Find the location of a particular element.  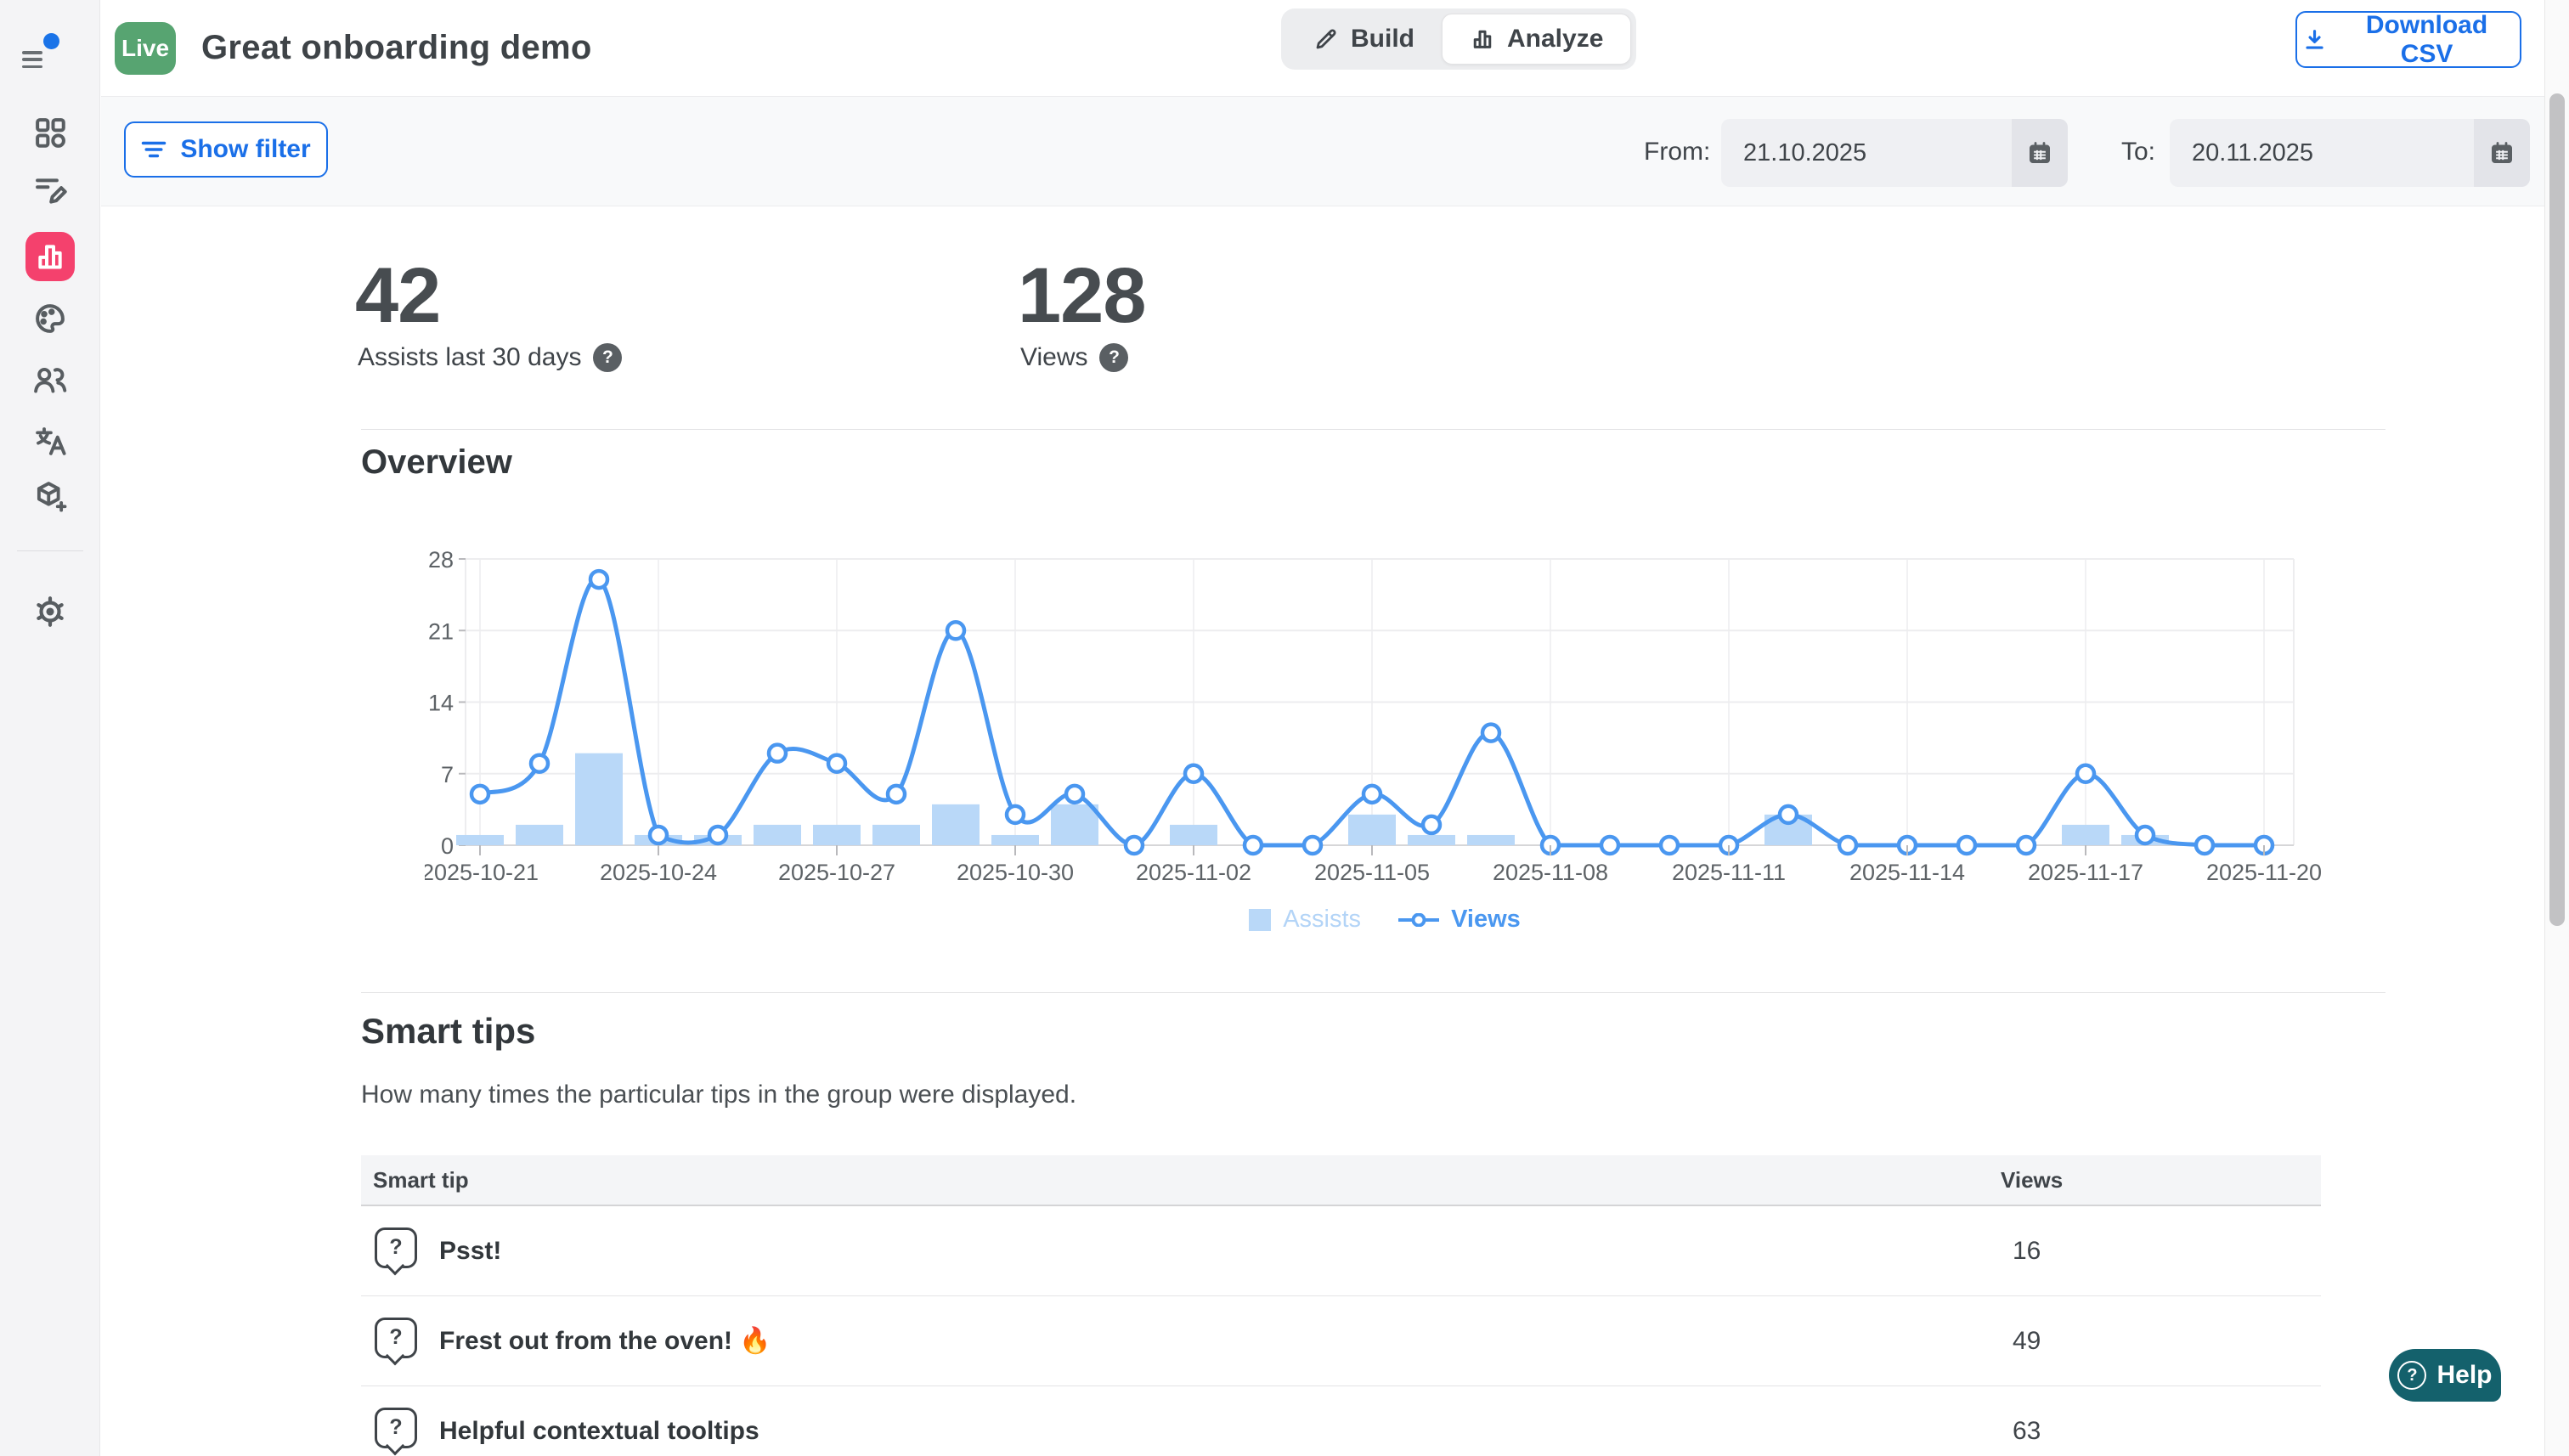

sidebar-item-content is located at coordinates (50, 189).